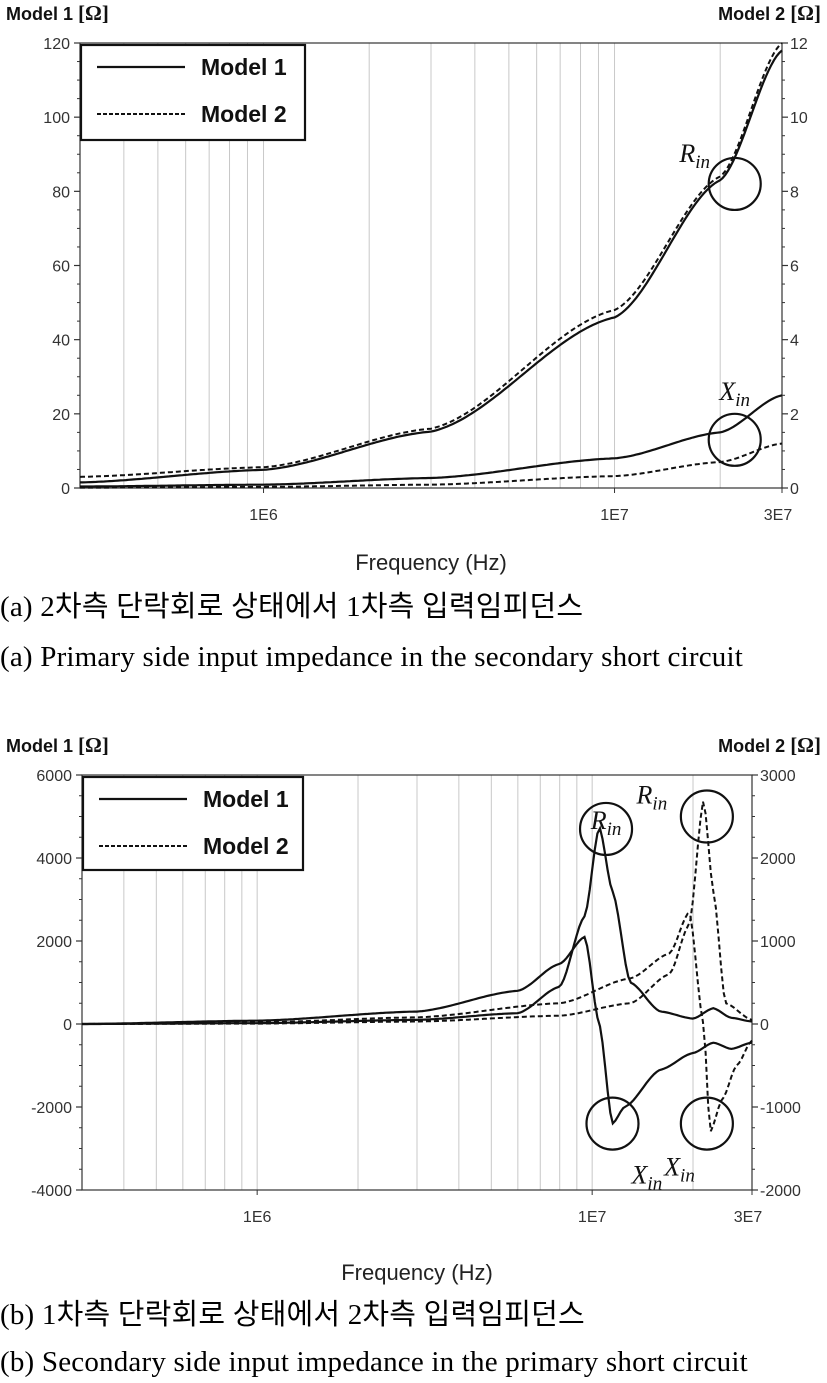  What do you see at coordinates (431, 465) in the screenshot?
I see `series-model-2-xin` at bounding box center [431, 465].